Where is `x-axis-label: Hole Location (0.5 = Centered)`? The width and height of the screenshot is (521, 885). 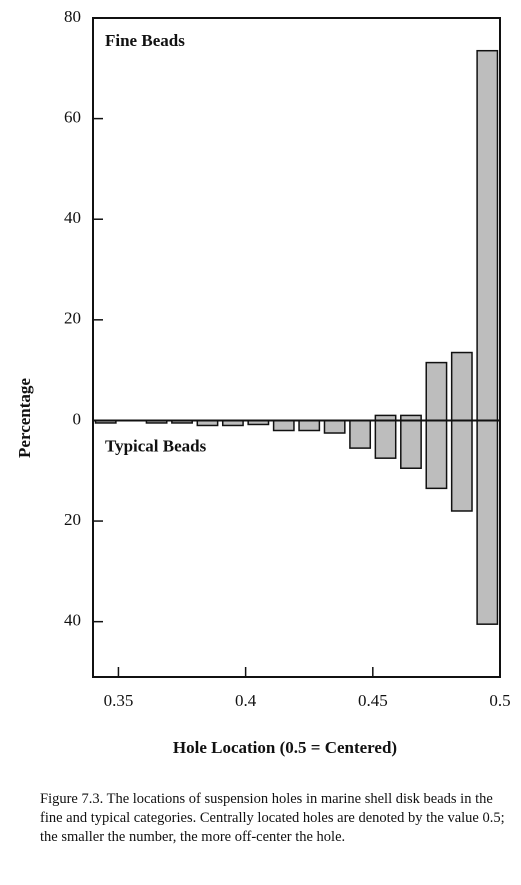 x-axis-label: Hole Location (0.5 = Centered) is located at coordinates (285, 747).